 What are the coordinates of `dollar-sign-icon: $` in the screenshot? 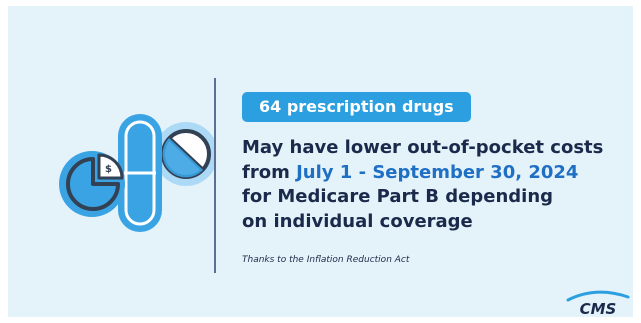 It's located at (108, 169).